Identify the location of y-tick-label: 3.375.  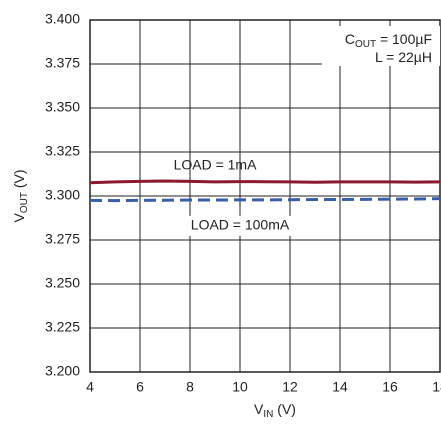
(62, 63).